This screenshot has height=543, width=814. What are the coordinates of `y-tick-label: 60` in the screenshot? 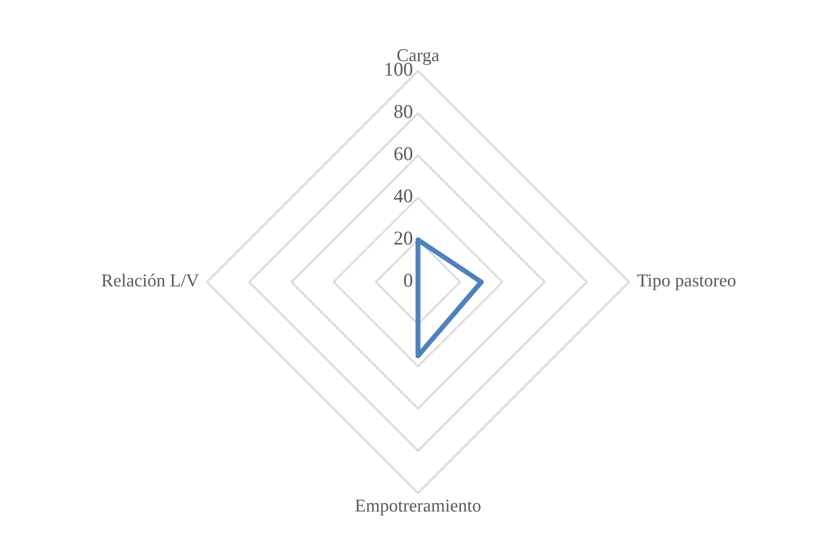 It's located at (403, 153).